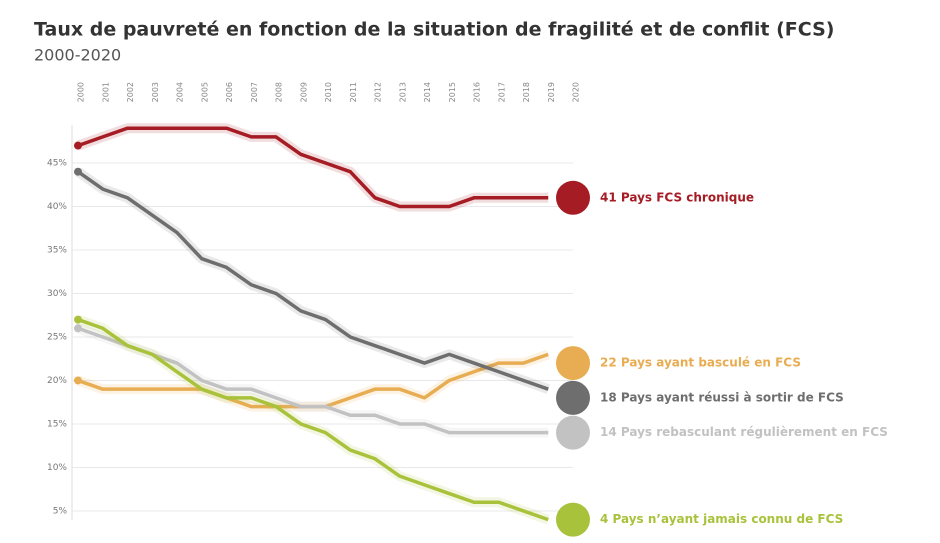 The width and height of the screenshot is (940, 543). What do you see at coordinates (526, 92) in the screenshot?
I see `x-tick-label: 2018` at bounding box center [526, 92].